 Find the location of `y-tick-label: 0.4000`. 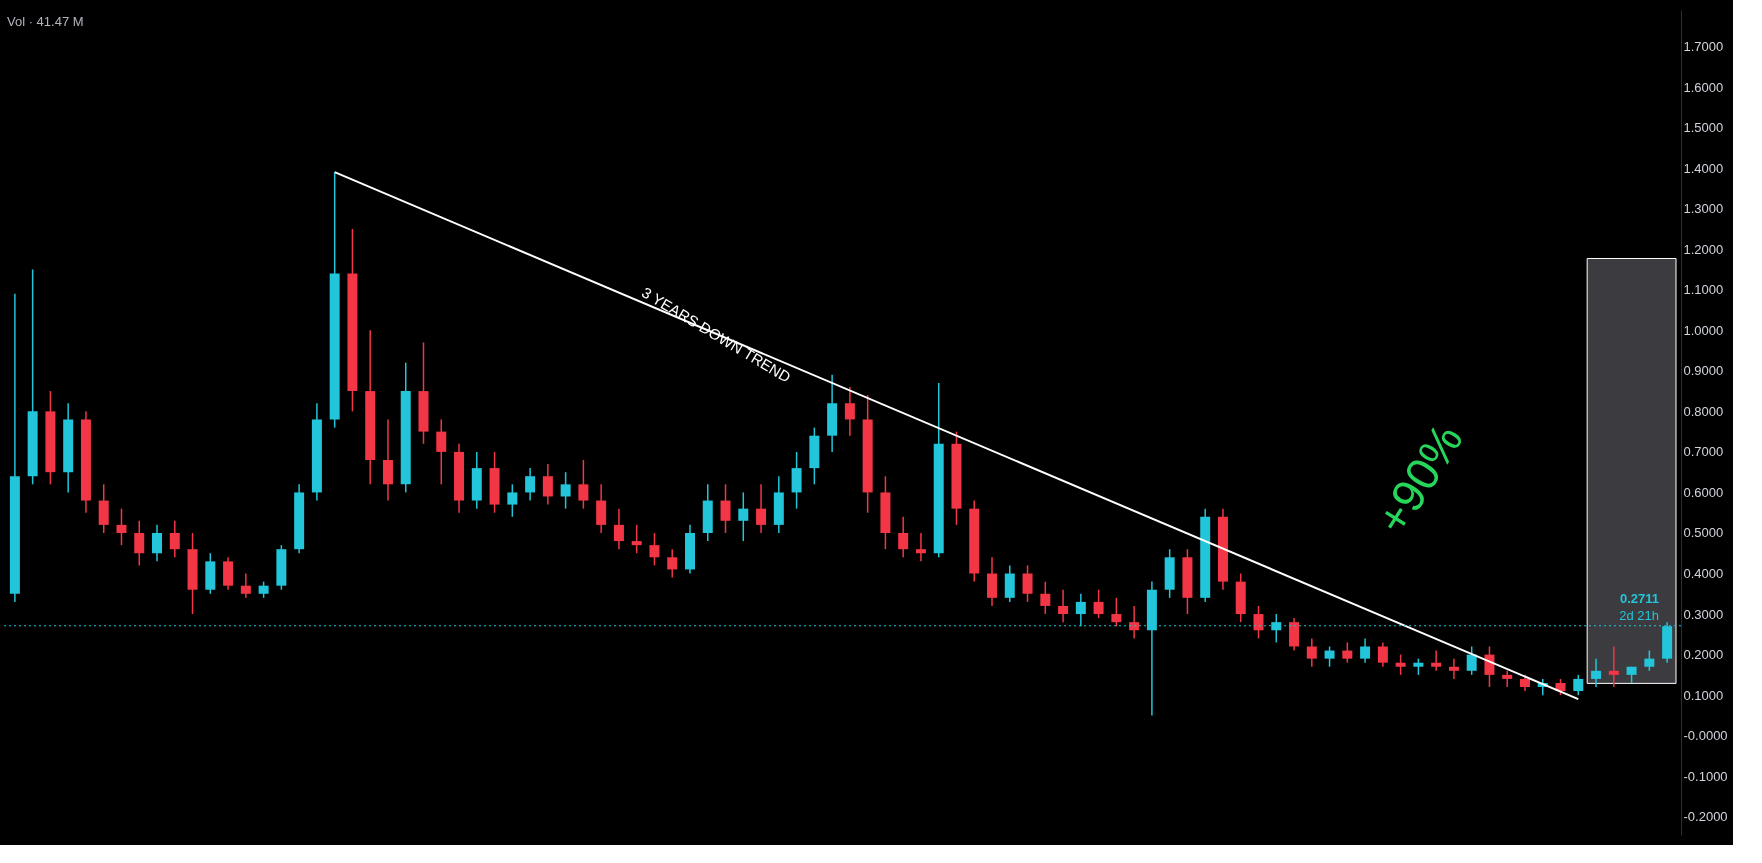

y-tick-label: 0.4000 is located at coordinates (1703, 574).